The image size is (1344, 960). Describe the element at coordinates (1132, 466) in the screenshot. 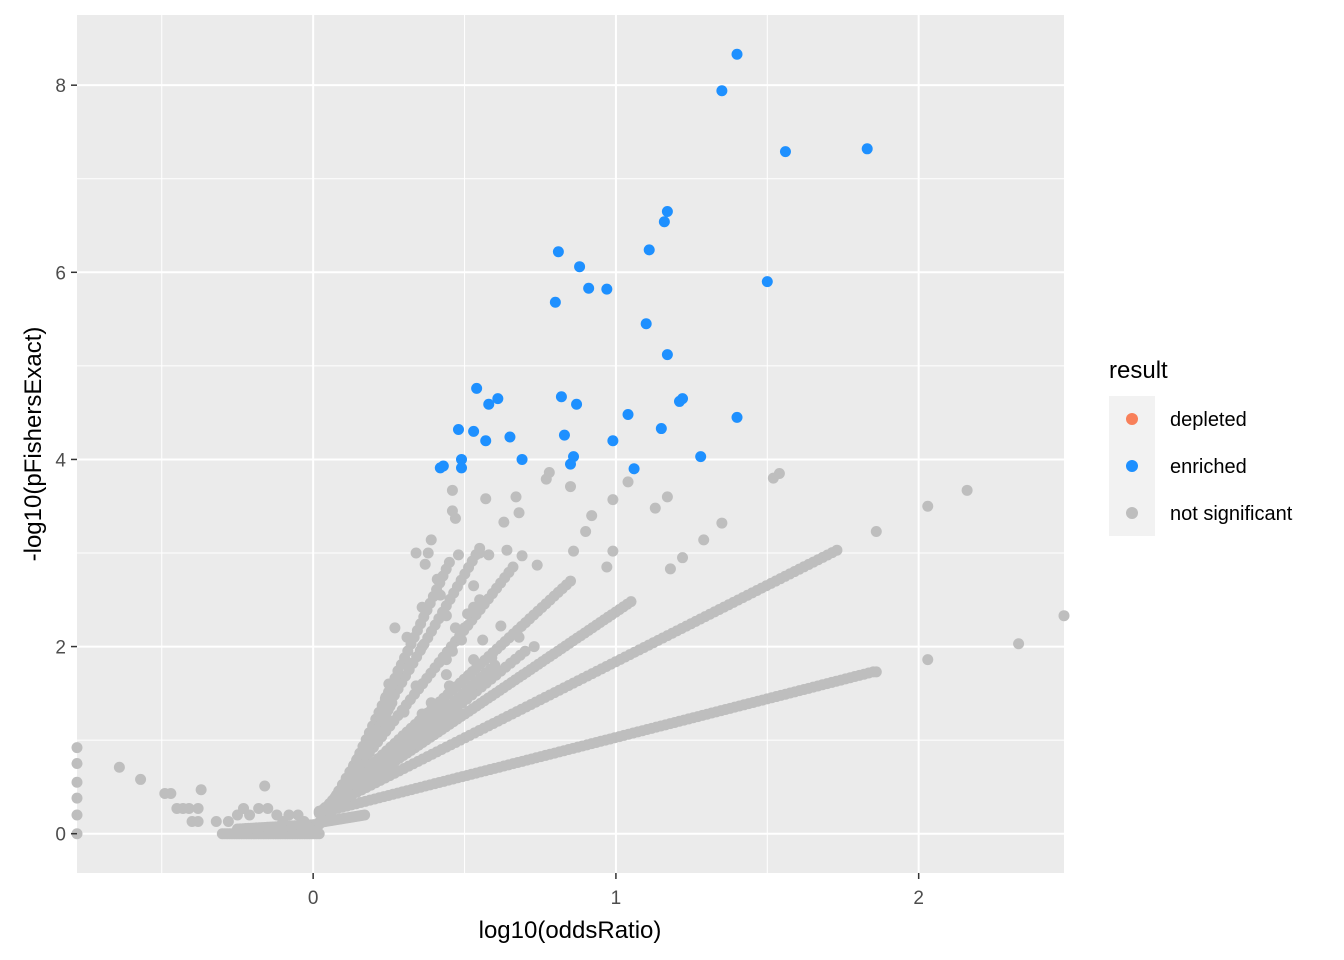

I see `legend-key-enriched` at that location.